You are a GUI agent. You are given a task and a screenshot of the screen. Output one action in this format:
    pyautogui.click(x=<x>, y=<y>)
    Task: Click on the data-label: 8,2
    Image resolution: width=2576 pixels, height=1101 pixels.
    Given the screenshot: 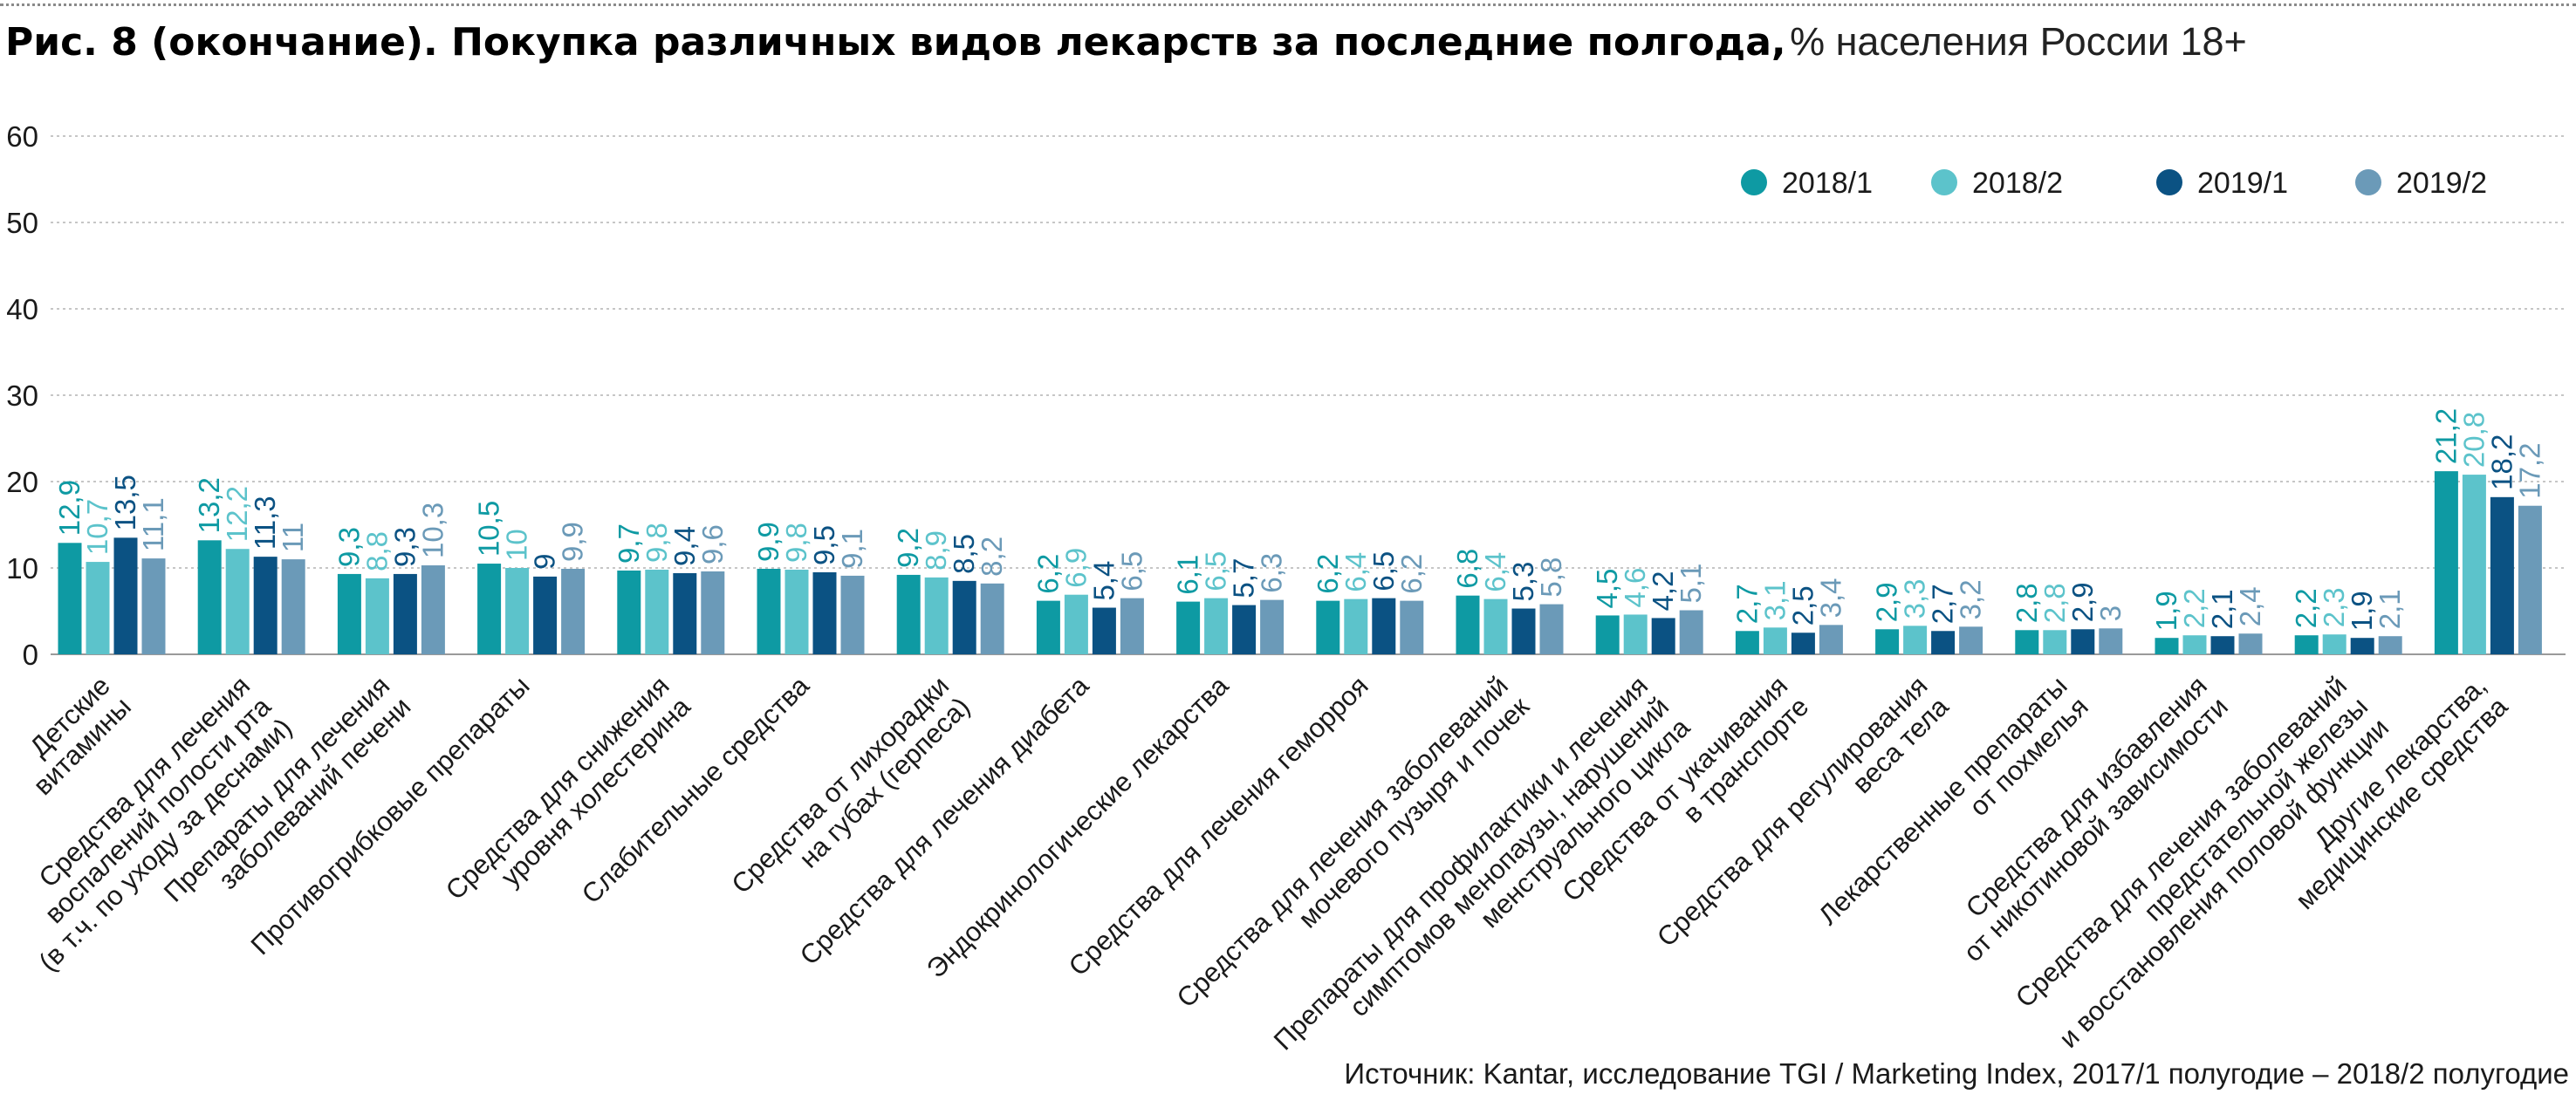 What is the action you would take?
    pyautogui.click(x=992, y=557)
    